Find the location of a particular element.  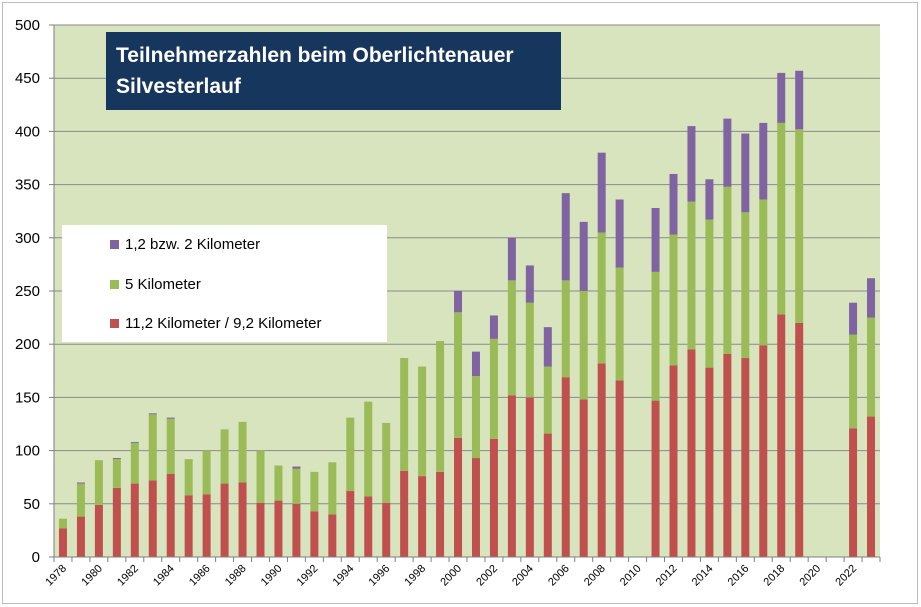

x-tick-label: 2020 is located at coordinates (810, 576).